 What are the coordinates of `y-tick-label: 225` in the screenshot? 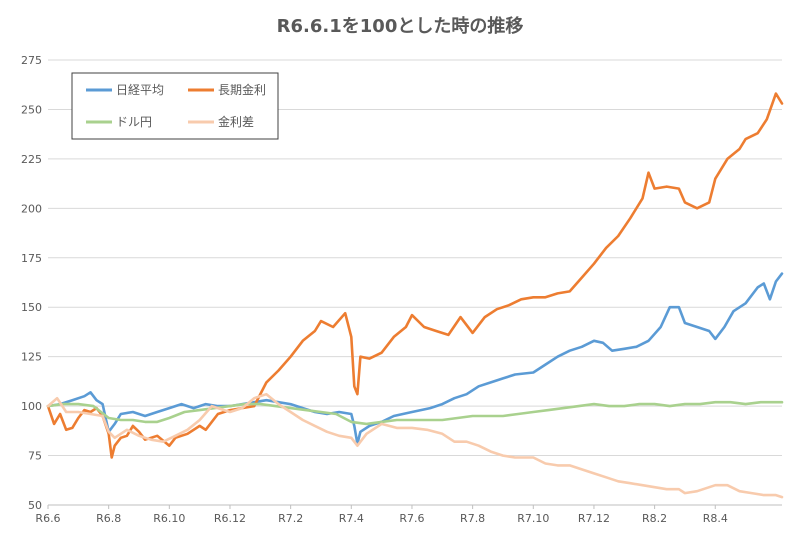 It's located at (31, 159).